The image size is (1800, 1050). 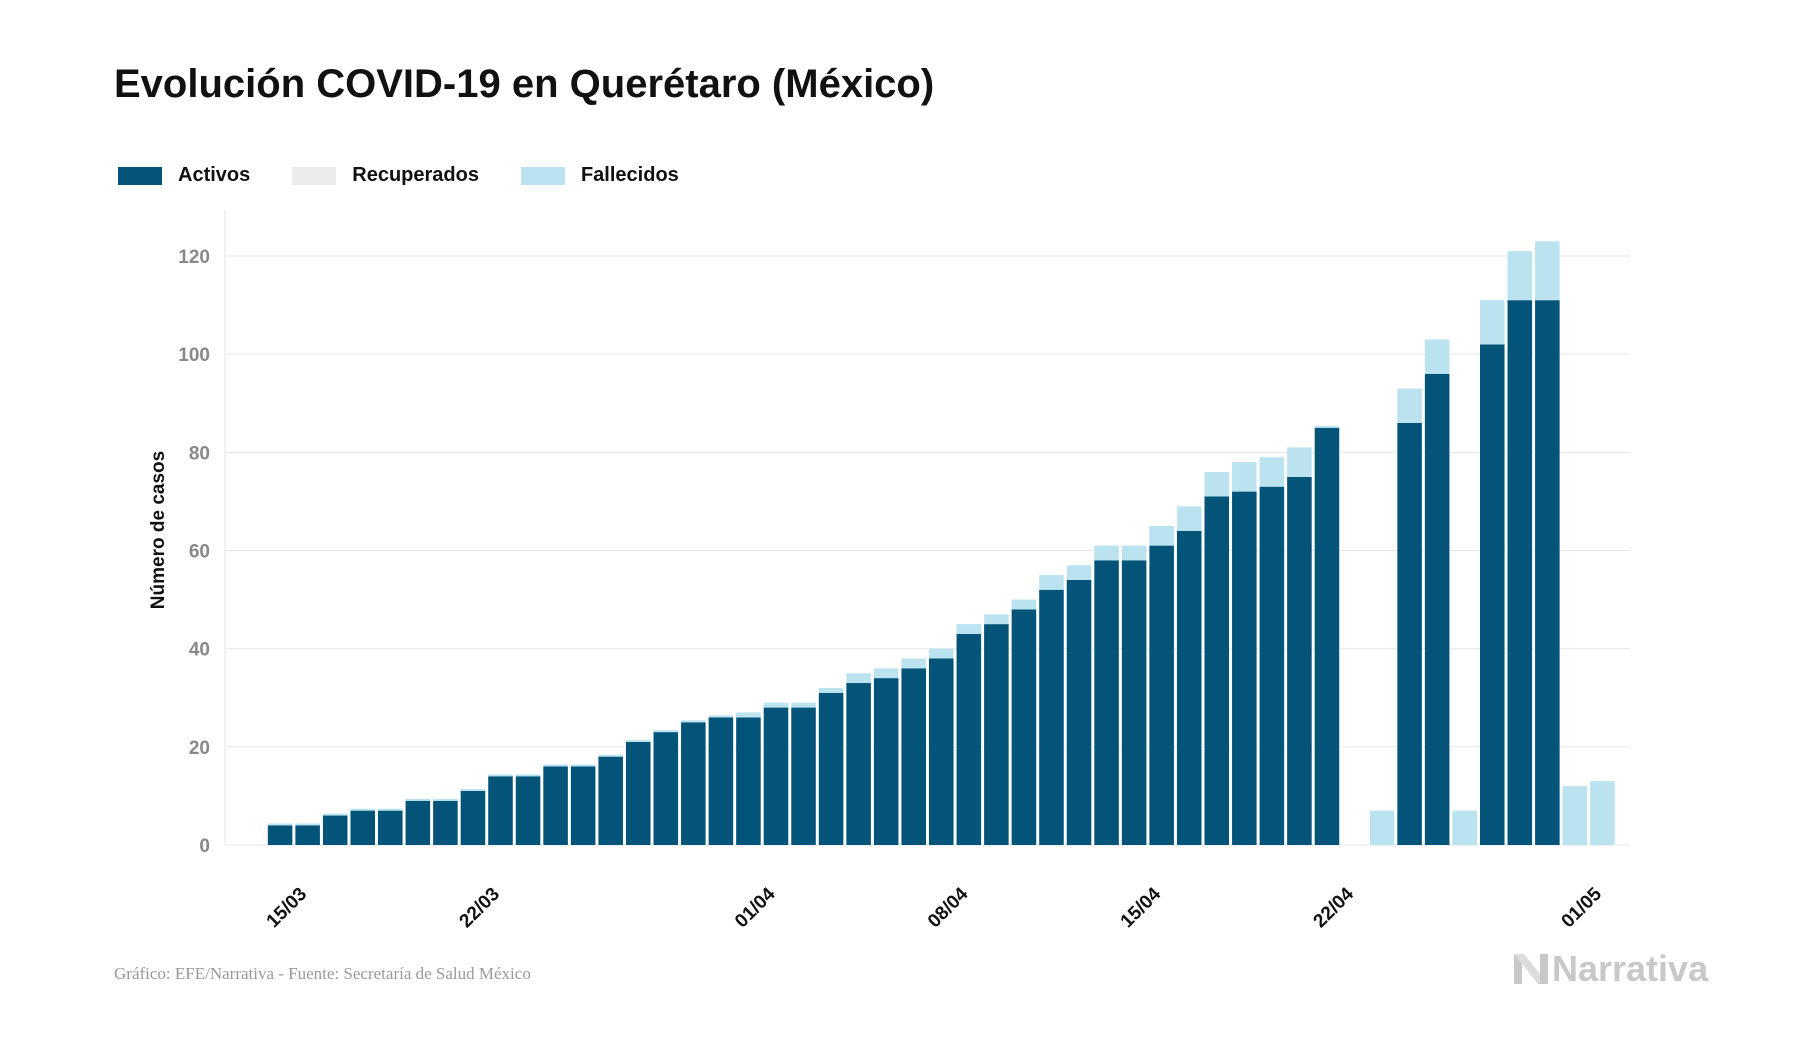 I want to click on x-tick-label: 08/04, so click(x=948, y=907).